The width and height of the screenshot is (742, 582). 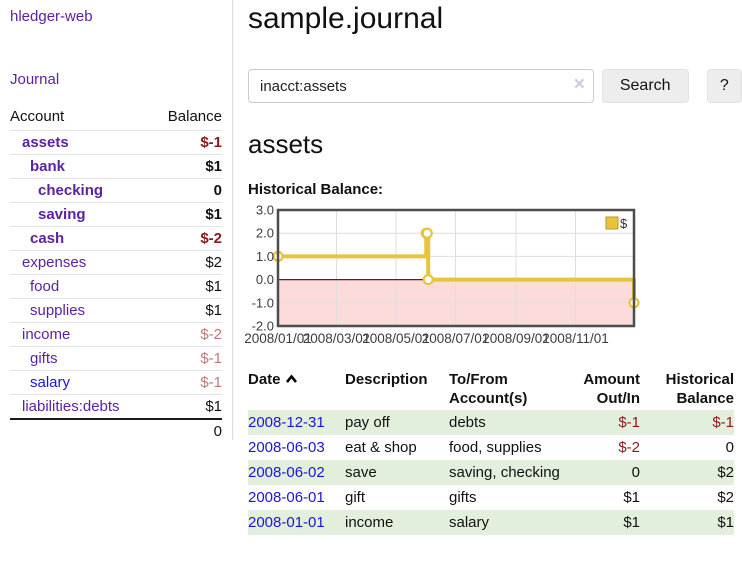 What do you see at coordinates (186, 430) in the screenshot?
I see `accounts-total-value: 0` at bounding box center [186, 430].